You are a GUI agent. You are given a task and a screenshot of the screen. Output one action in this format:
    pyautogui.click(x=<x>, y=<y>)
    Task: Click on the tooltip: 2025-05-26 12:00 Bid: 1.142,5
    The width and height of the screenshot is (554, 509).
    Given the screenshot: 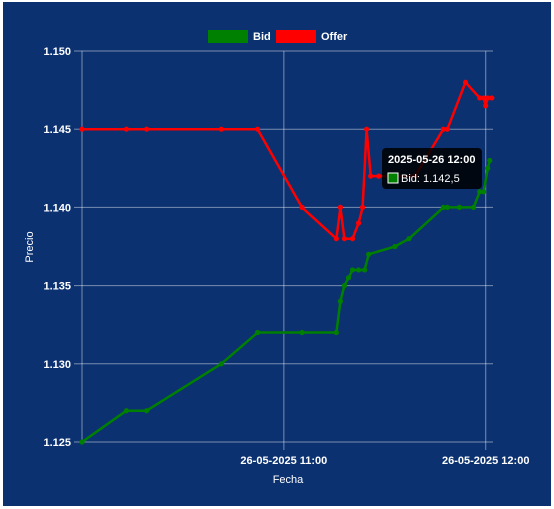 What is the action you would take?
    pyautogui.click(x=432, y=168)
    